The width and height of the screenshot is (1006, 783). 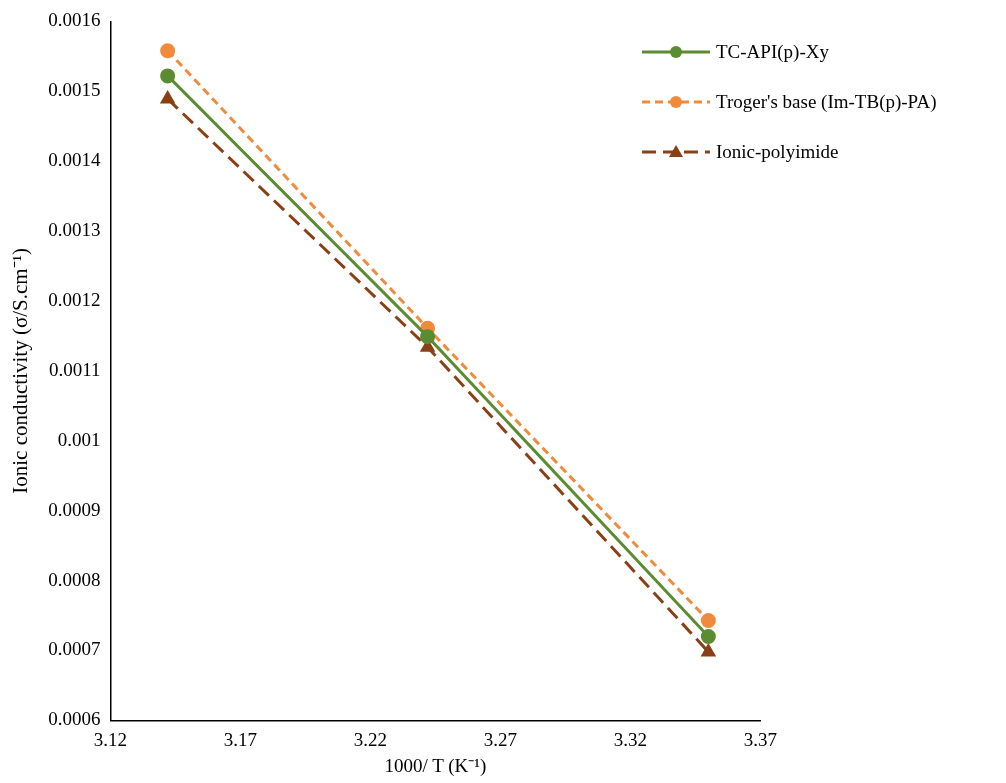 I want to click on x-tick-label: 3.27, so click(x=500, y=739).